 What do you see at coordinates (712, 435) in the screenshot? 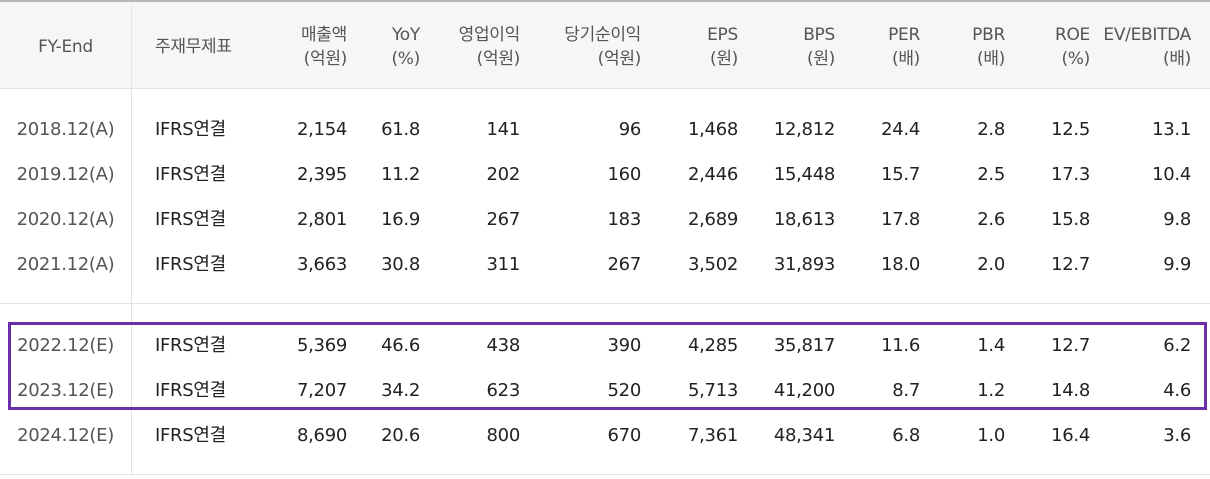
I see `table-cell: 7,361` at bounding box center [712, 435].